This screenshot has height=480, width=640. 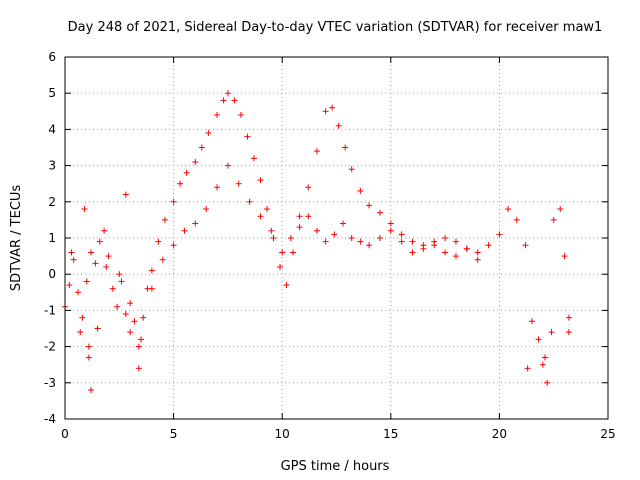 What do you see at coordinates (52, 274) in the screenshot?
I see `y-tick-label: 0` at bounding box center [52, 274].